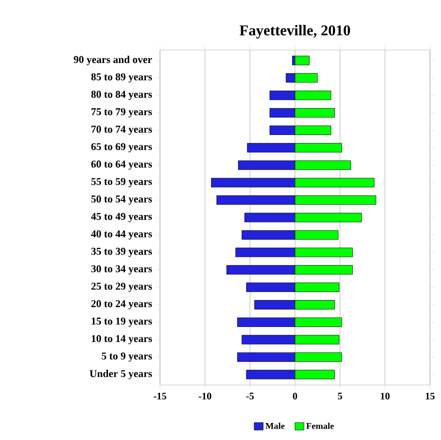 This screenshot has height=440, width=441. What do you see at coordinates (295, 31) in the screenshot?
I see `chart-title: Fayetteville, 2010` at bounding box center [295, 31].